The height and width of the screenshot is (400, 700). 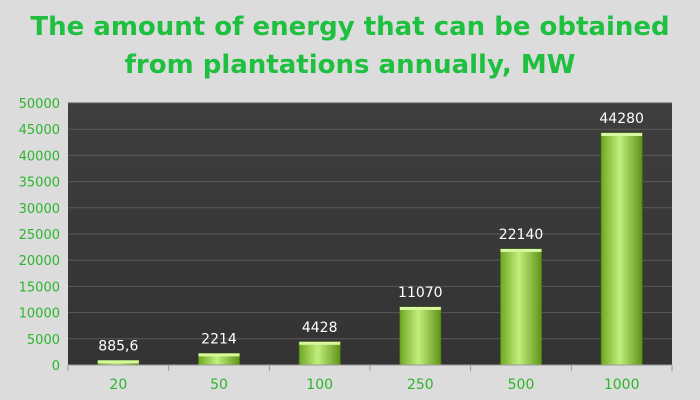 I want to click on data-label: 44280, so click(x=621, y=119).